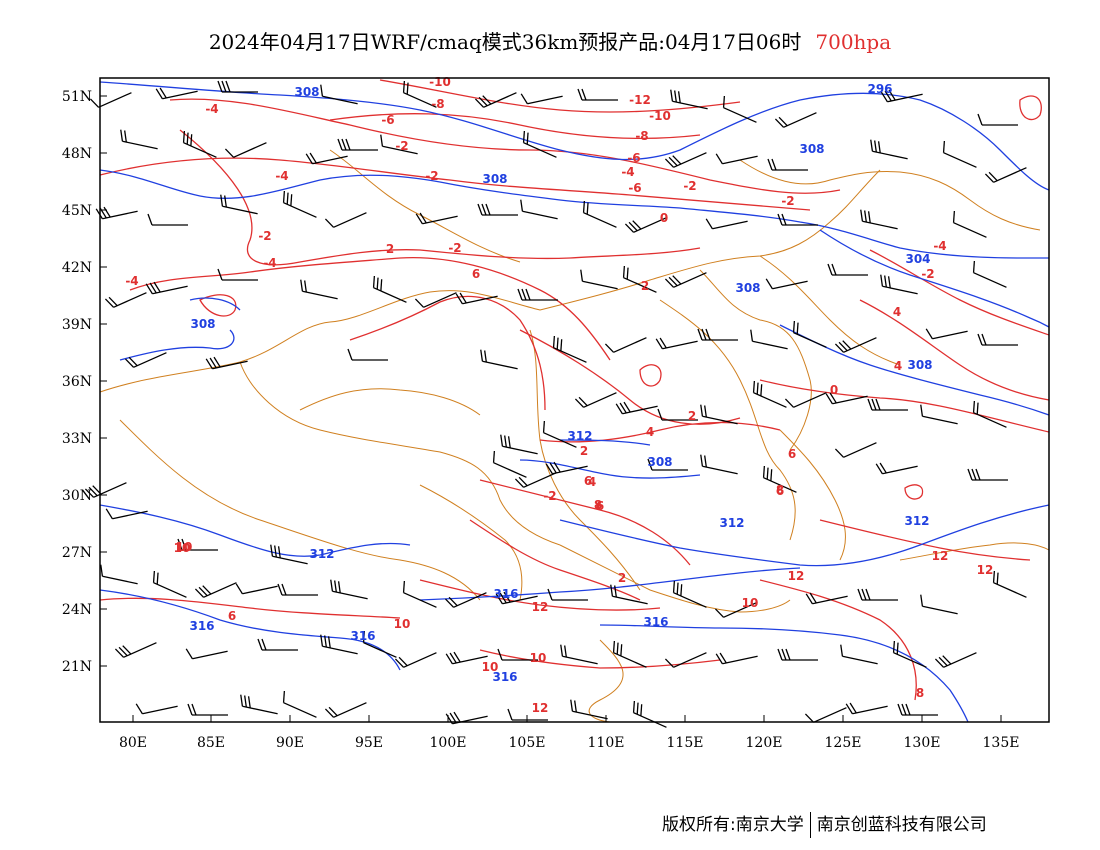 The width and height of the screenshot is (1100, 850). What do you see at coordinates (920, 693) in the screenshot?
I see `temperature-label: 8` at bounding box center [920, 693].